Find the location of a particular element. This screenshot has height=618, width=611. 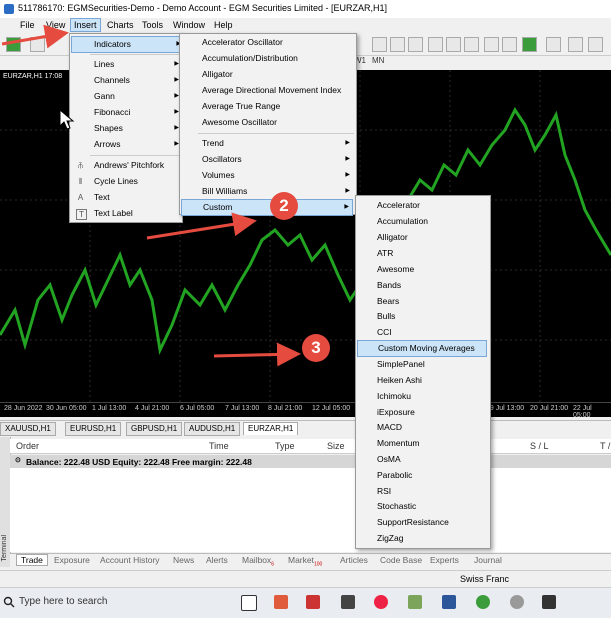

custom-item: OsMA is located at coordinates (422, 459).